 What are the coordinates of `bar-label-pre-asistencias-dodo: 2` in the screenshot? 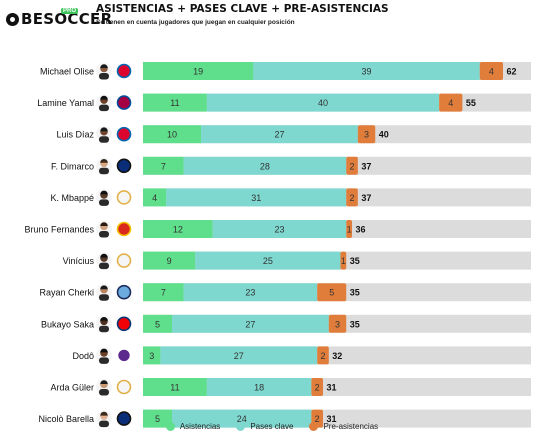 It's located at (322, 356).